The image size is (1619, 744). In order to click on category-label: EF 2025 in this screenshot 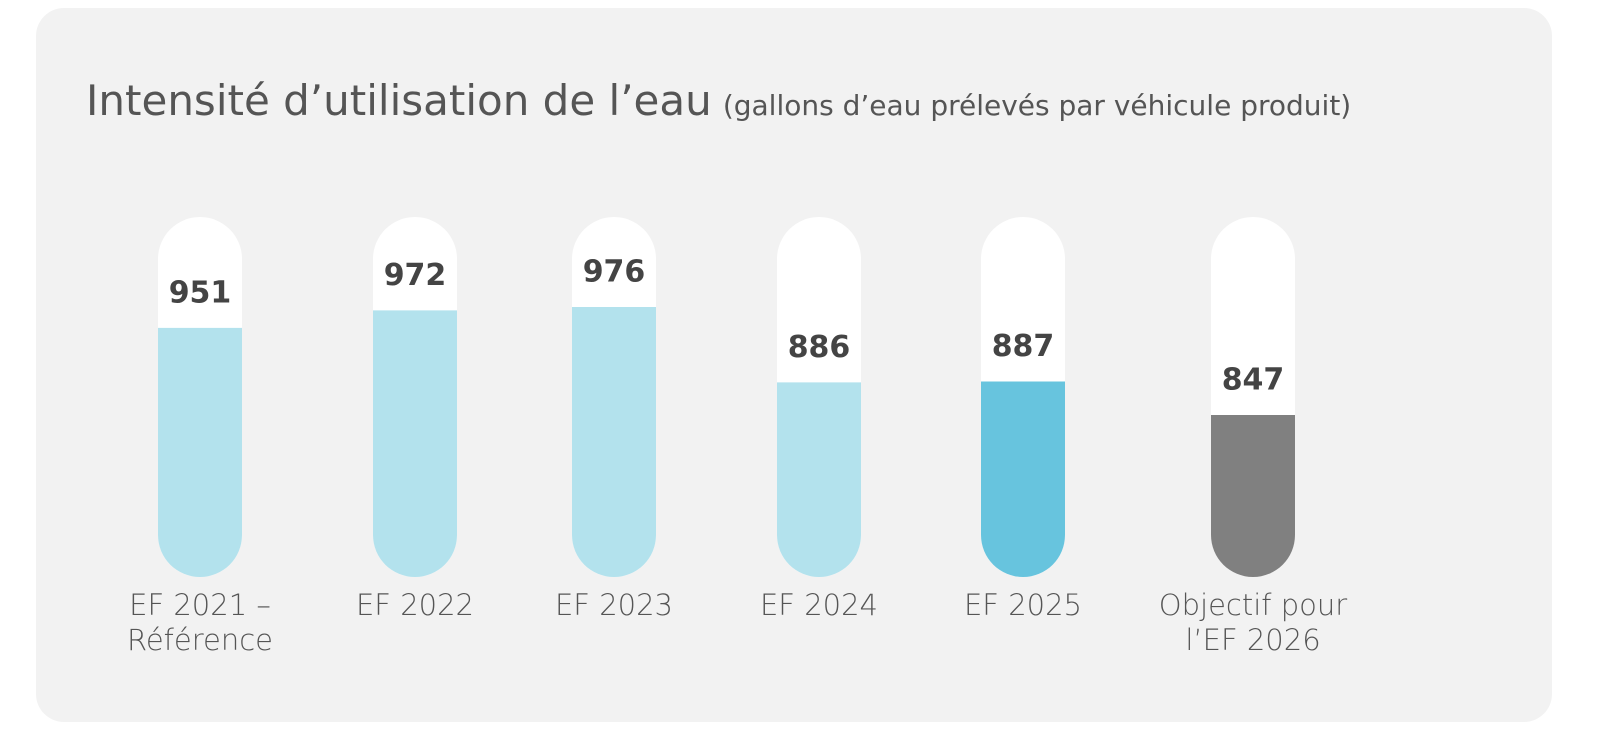, I will do `click(1023, 605)`.